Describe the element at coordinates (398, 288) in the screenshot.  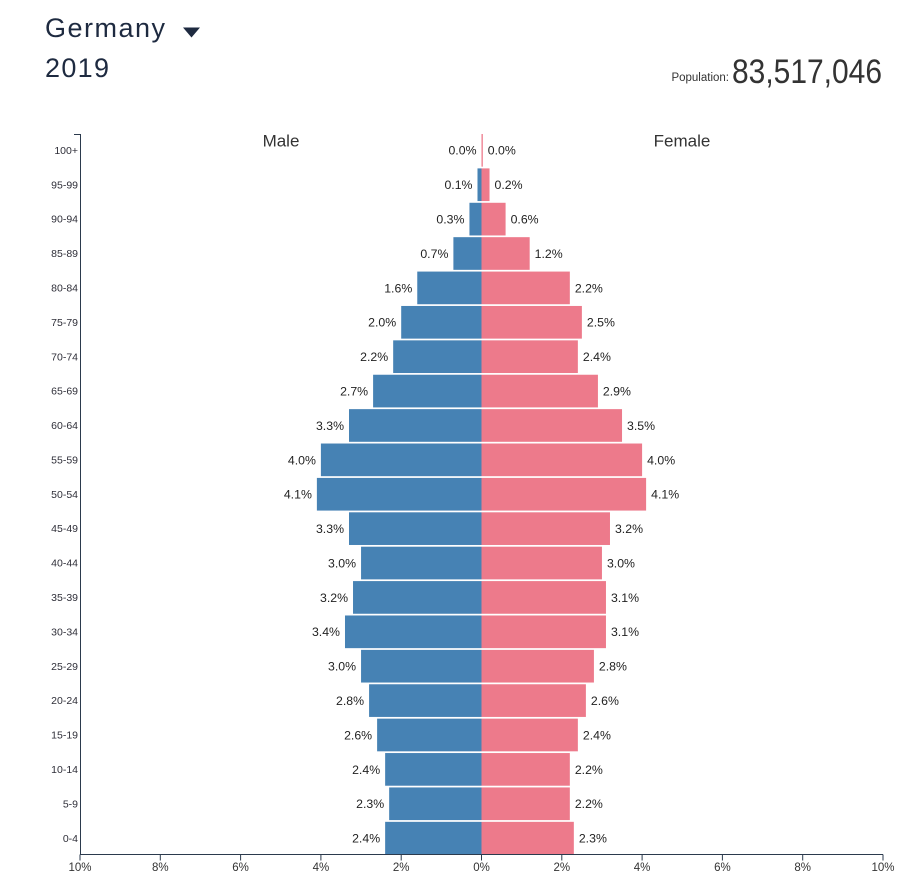
I see `svg-text: 1.6%` at that location.